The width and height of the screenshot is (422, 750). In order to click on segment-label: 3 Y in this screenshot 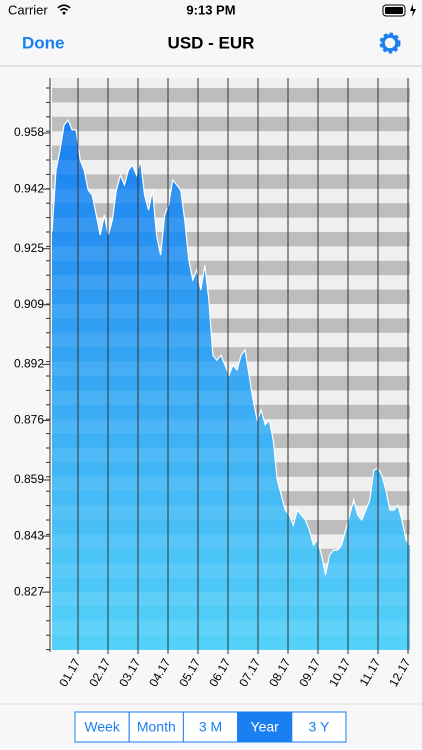, I will do `click(319, 727)`.